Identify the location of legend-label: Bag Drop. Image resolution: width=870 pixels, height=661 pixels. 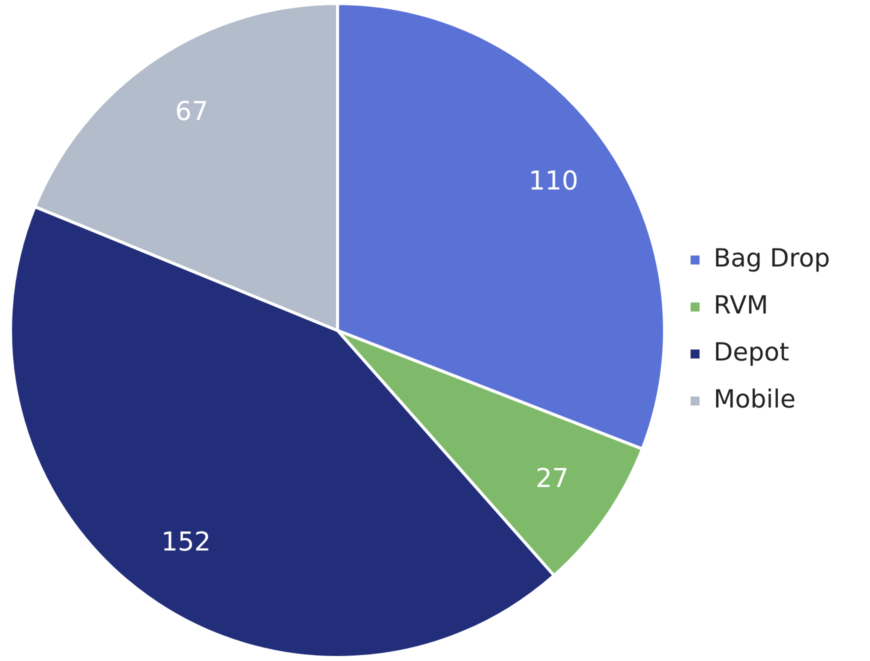
(772, 258).